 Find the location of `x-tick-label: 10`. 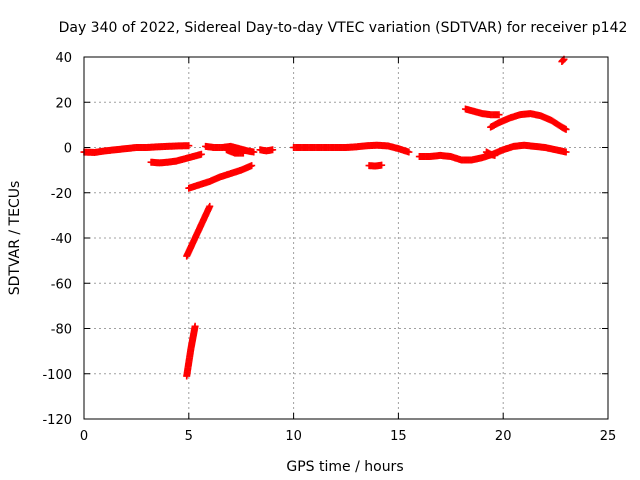

x-tick-label: 10 is located at coordinates (293, 436).